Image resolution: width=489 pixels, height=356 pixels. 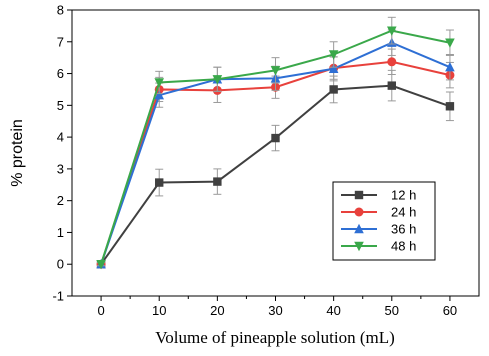 I want to click on y-tick-label: 0, so click(x=60, y=264).